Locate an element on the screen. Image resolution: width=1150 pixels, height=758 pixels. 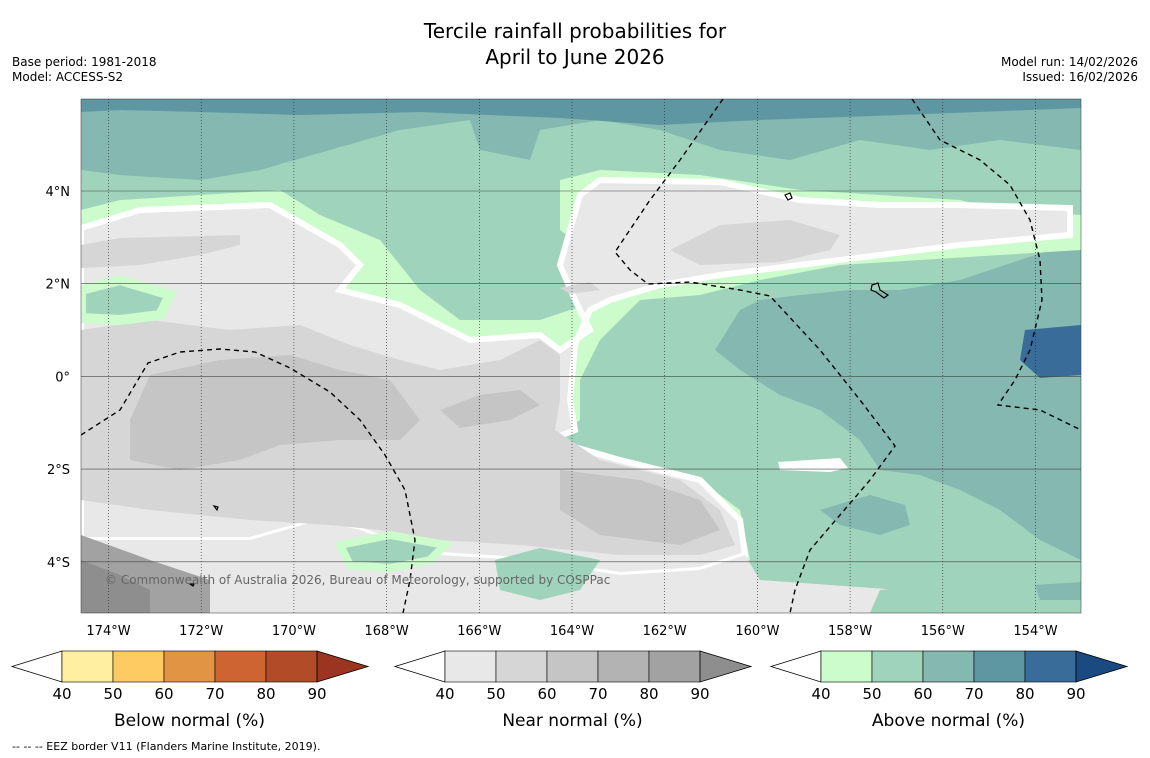
near-normal-50-west is located at coordinates (160, 251).